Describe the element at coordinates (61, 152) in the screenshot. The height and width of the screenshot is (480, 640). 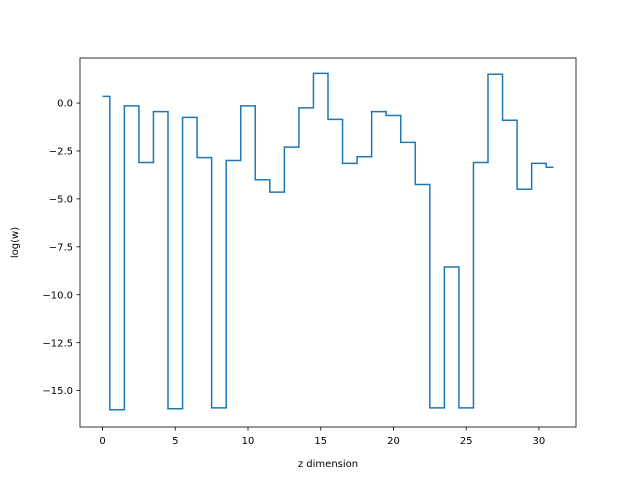
I see `y-tick-label: −2.5` at that location.